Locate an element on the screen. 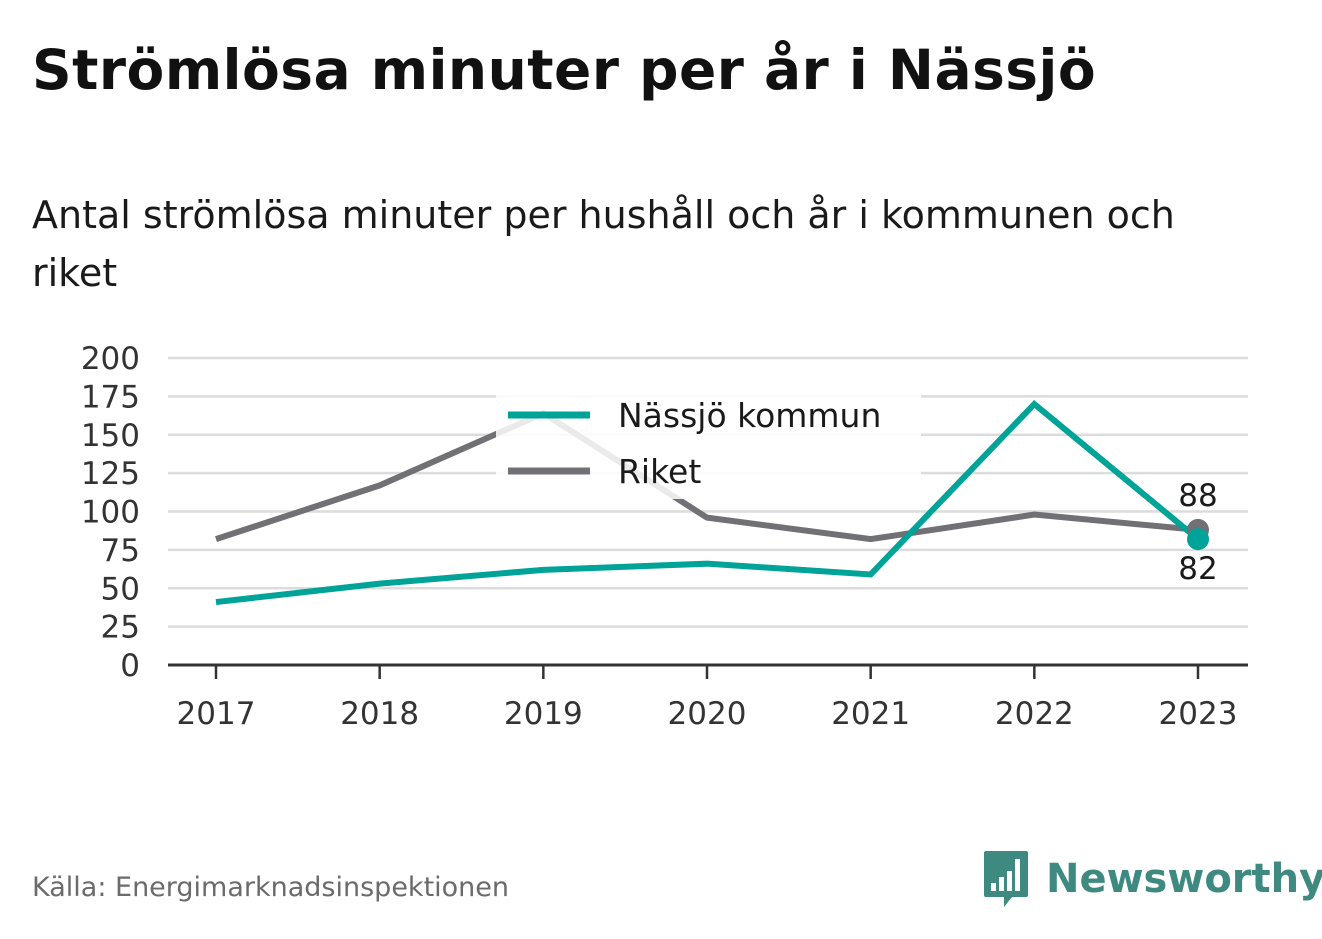 The width and height of the screenshot is (1322, 939). legend: Nässjö kommun Riket is located at coordinates (708, 441).